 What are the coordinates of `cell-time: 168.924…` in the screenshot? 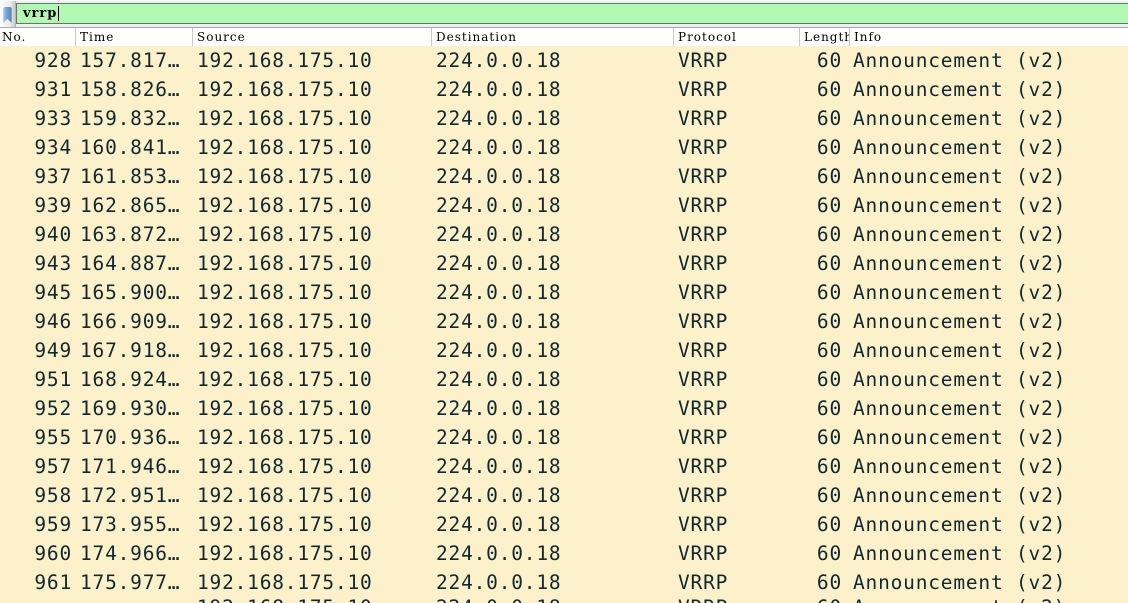 It's located at (130, 379).